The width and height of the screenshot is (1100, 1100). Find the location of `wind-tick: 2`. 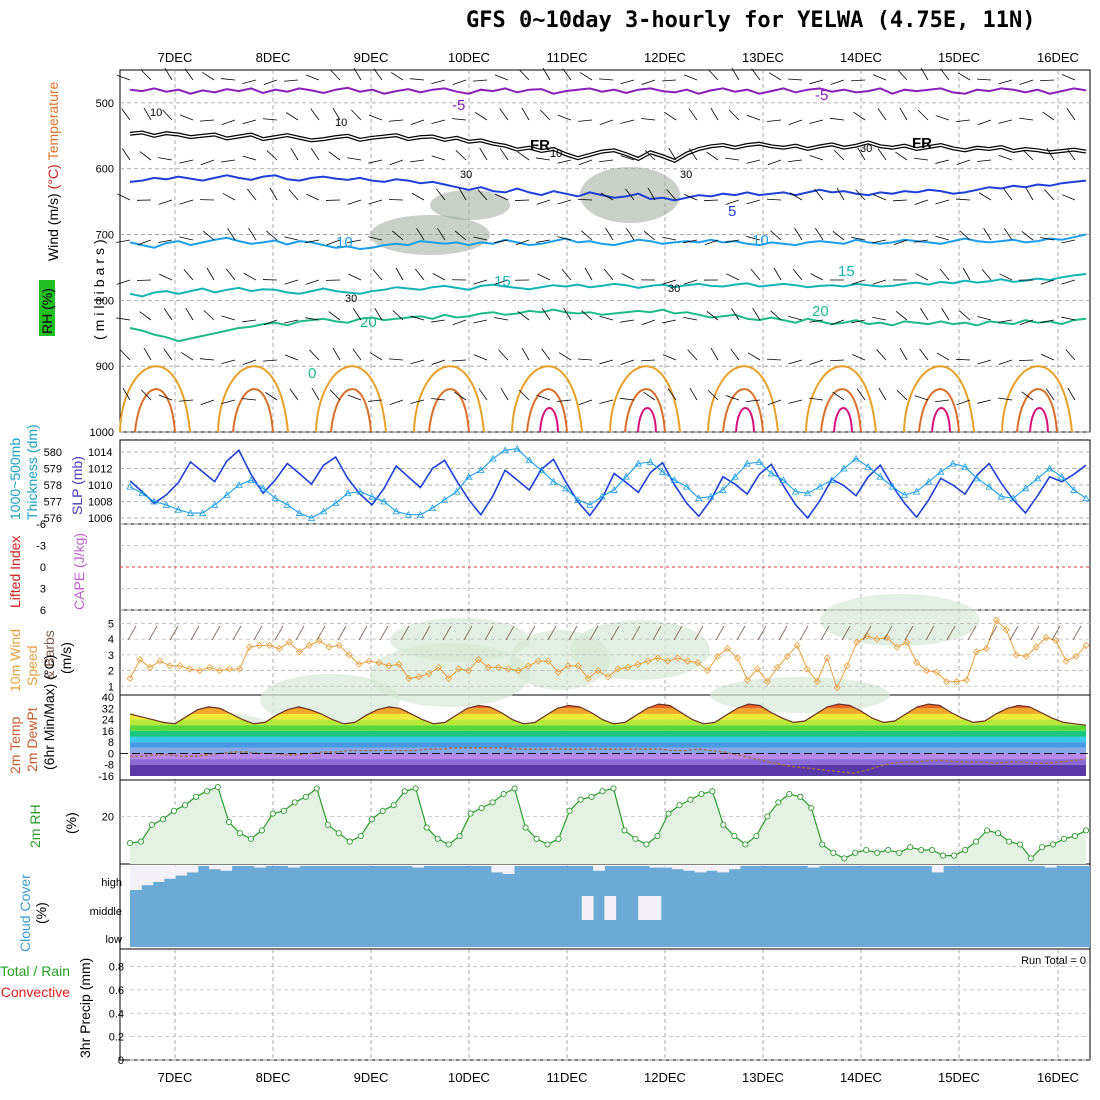

wind-tick: 2 is located at coordinates (111, 672).